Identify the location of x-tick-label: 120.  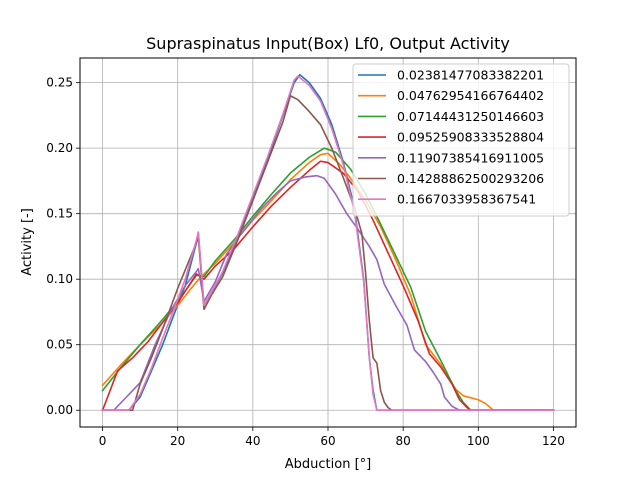
(553, 441).